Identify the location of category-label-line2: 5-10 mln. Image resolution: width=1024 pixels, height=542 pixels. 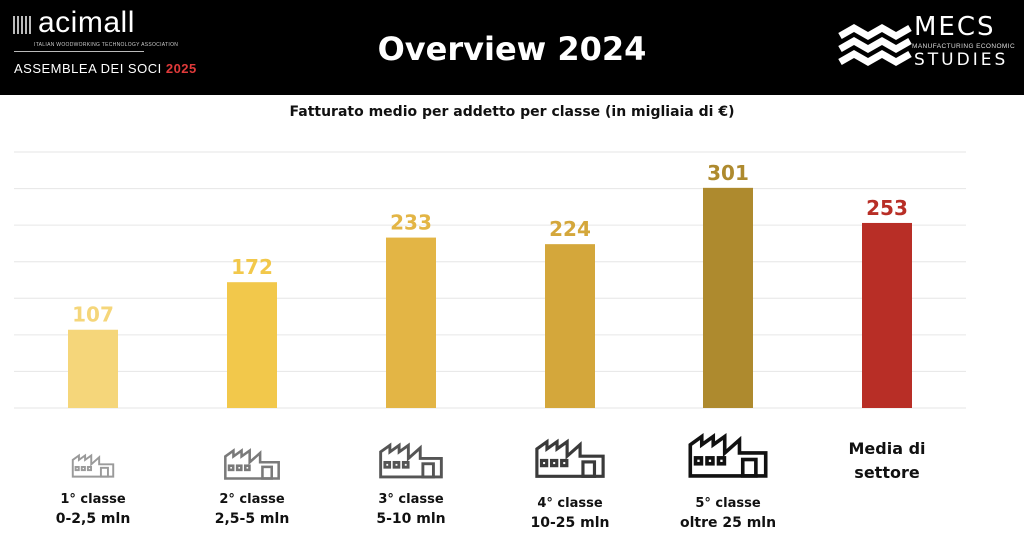
(411, 519).